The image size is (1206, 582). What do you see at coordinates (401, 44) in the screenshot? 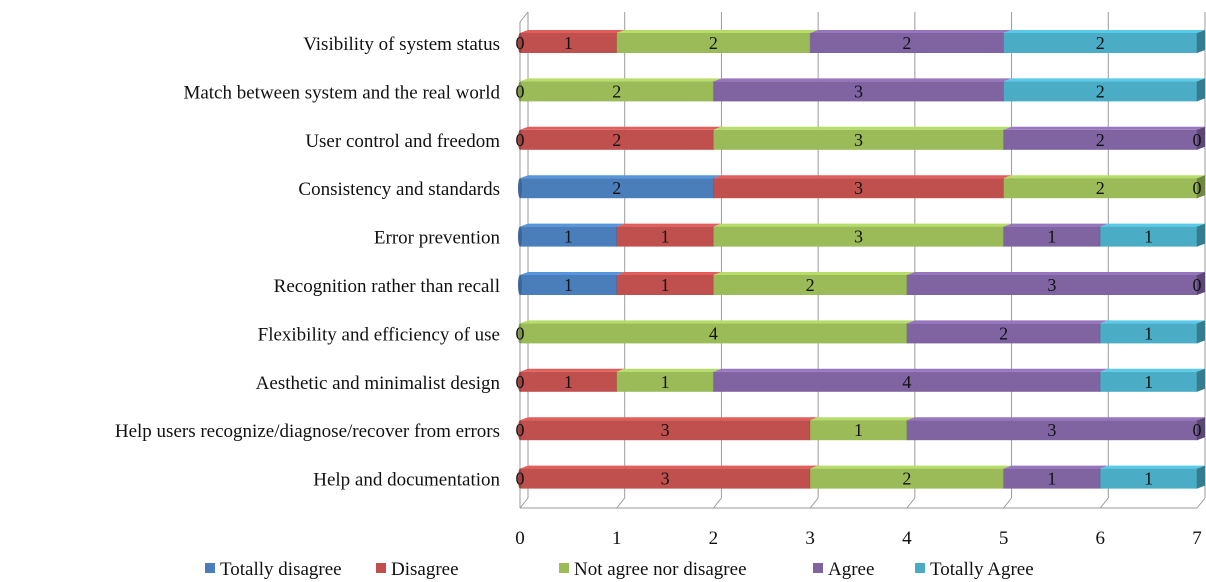
I see `category-label: Visibility of system status` at bounding box center [401, 44].